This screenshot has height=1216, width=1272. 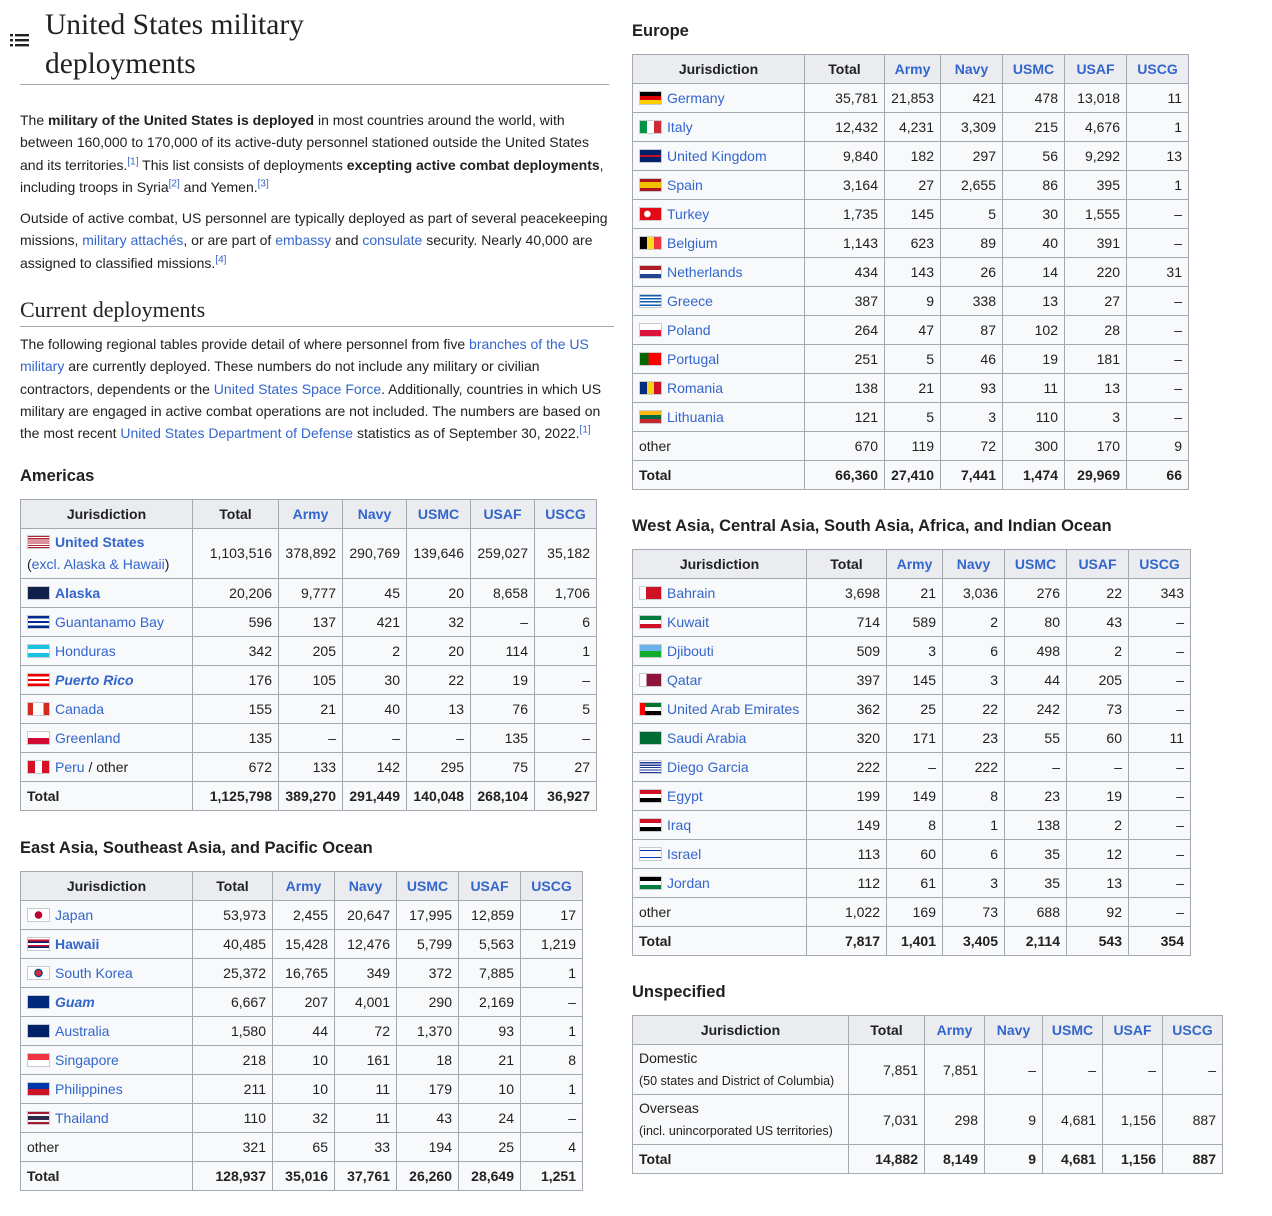 I want to click on jurisdiction-link: Jordan, so click(x=688, y=883).